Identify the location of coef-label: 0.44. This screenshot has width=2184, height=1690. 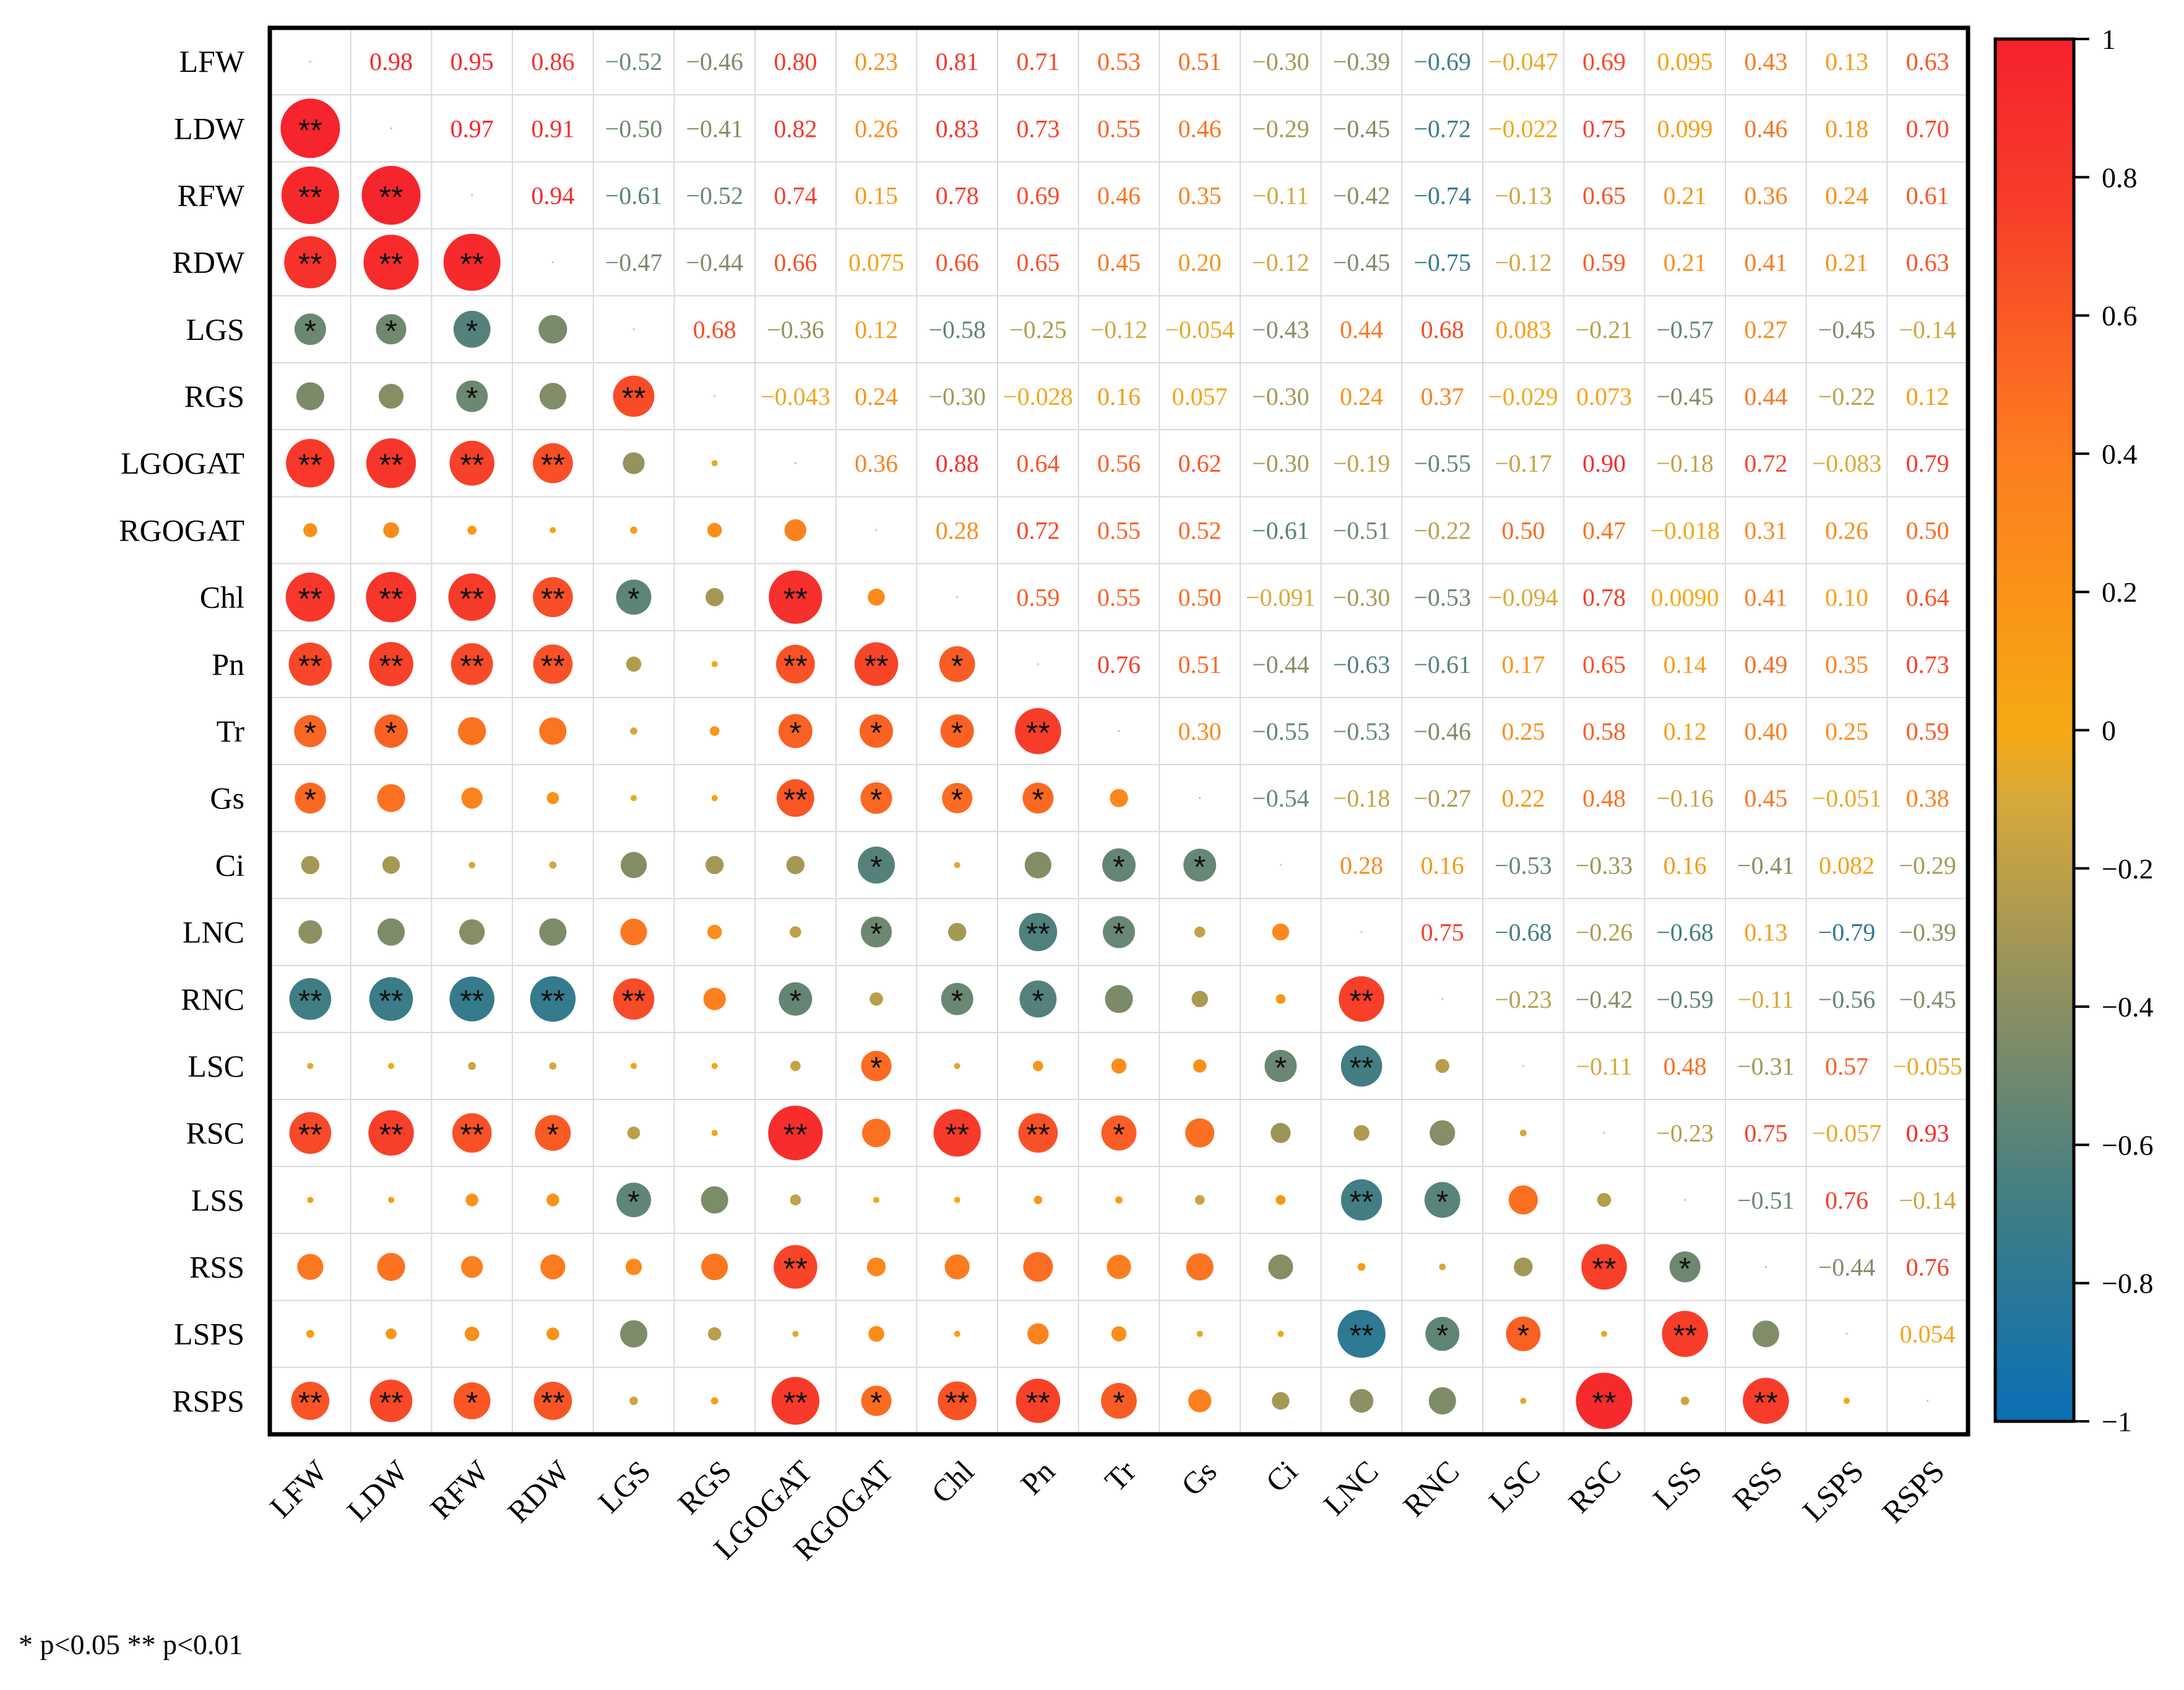
(1765, 396).